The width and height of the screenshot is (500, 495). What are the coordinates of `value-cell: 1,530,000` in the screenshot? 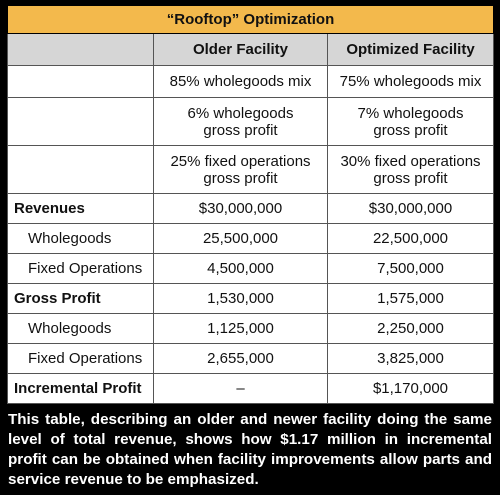 It's located at (240, 298).